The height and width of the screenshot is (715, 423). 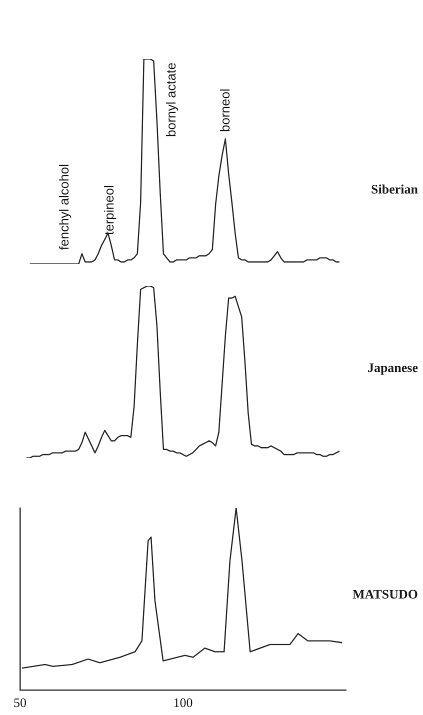 What do you see at coordinates (225, 110) in the screenshot?
I see `annotation: borneol` at bounding box center [225, 110].